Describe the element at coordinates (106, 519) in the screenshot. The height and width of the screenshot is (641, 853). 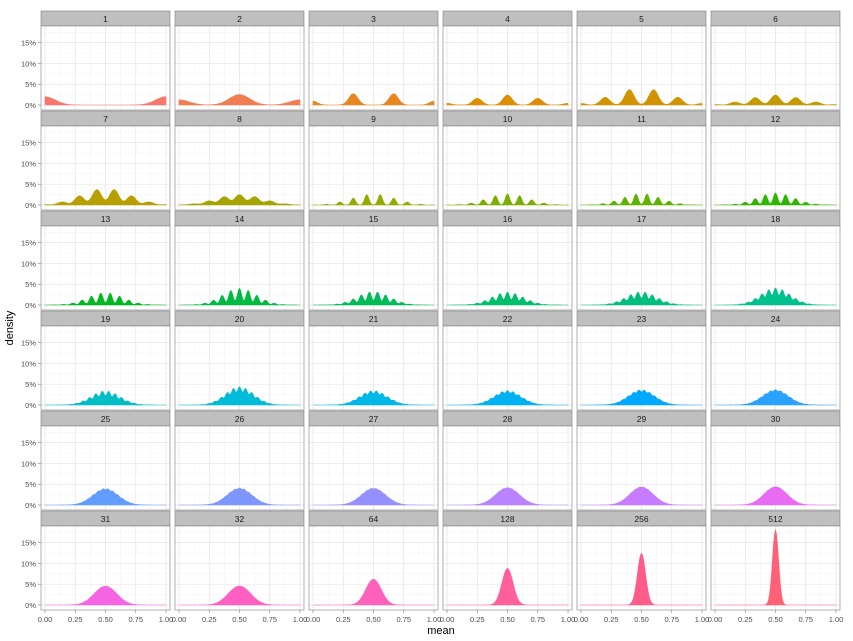
I see `facet-strip-label: 31` at that location.